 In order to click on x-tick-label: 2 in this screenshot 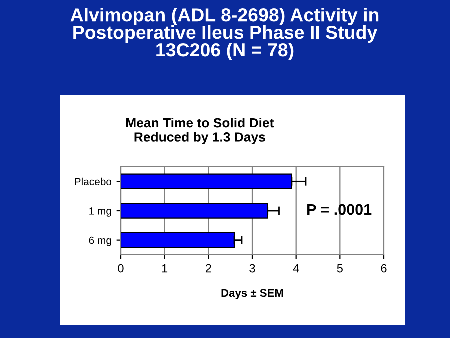, I will do `click(209, 268)`.